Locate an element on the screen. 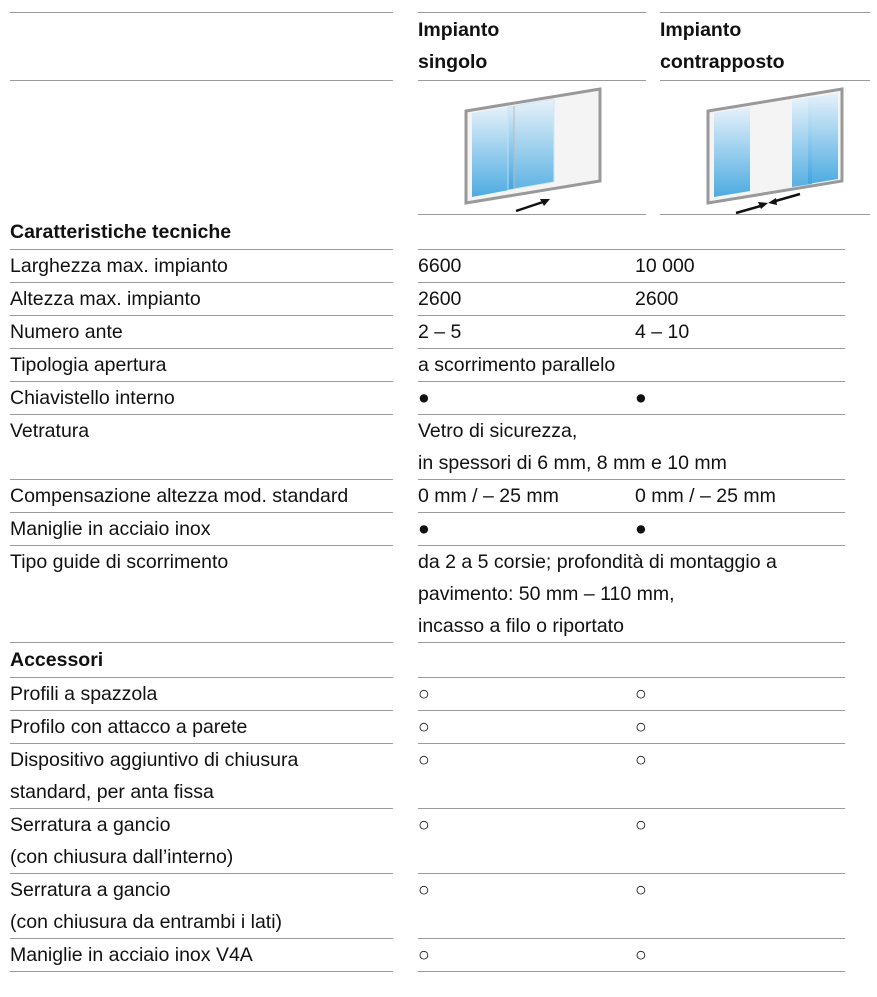  row-label: Profilo con attacco a parete is located at coordinates (201, 727).